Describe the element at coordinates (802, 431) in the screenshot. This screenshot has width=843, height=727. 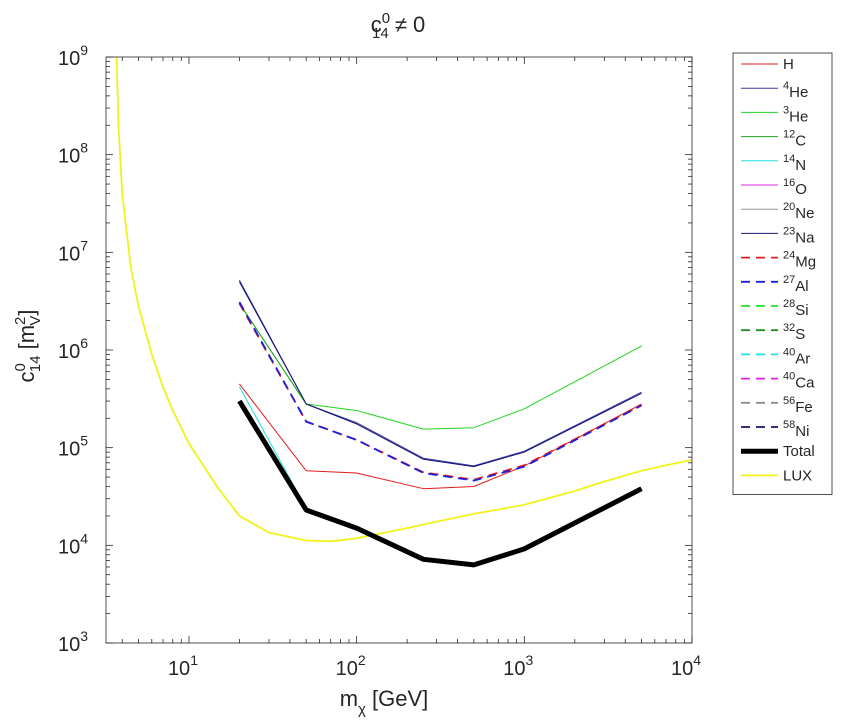
I see `legend-label-text: Ni` at that location.